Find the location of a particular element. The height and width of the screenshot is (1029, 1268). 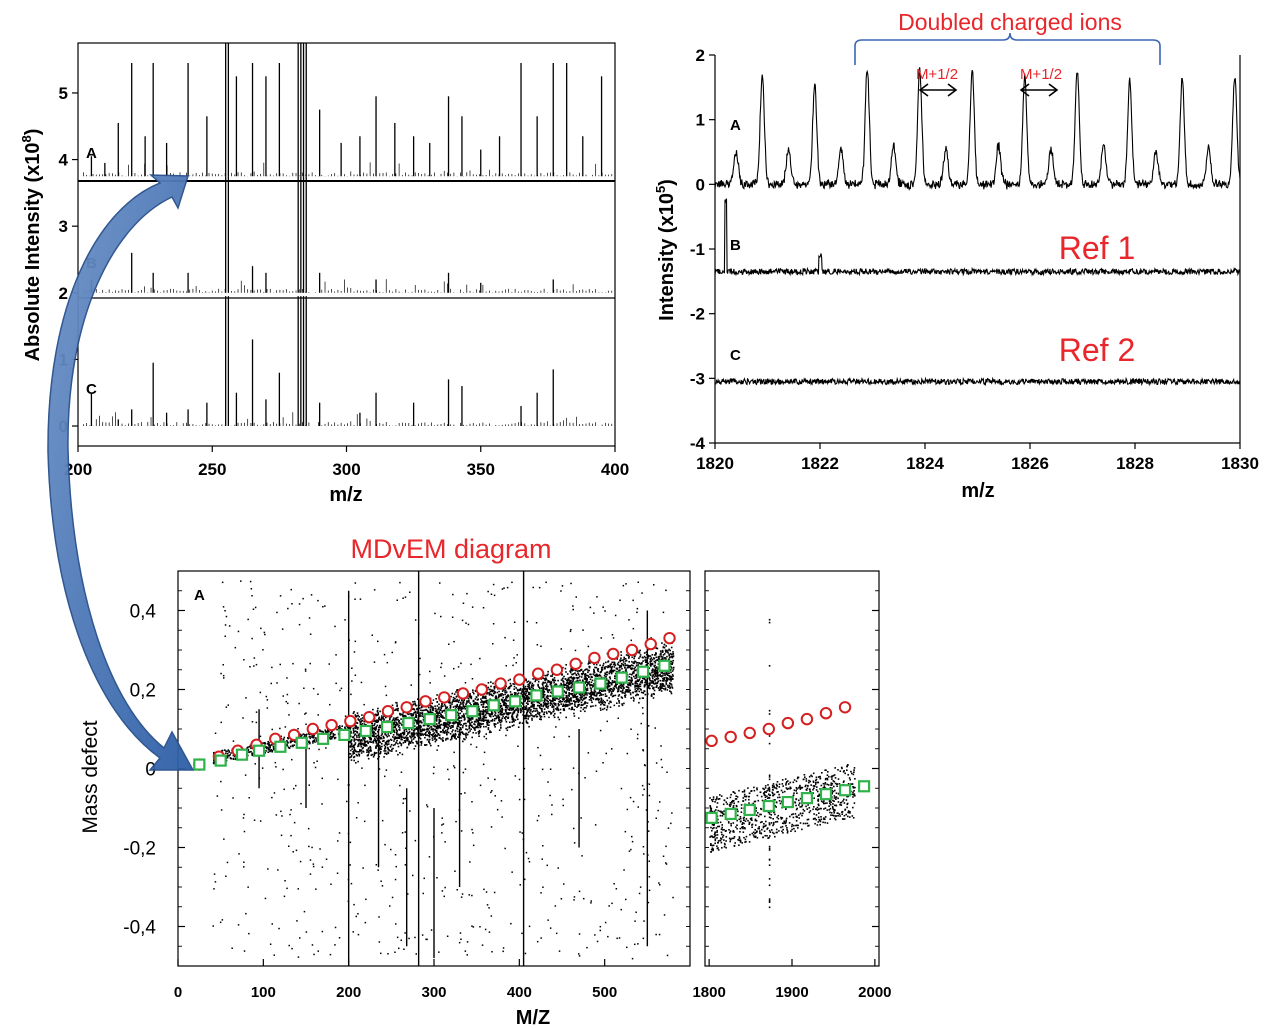

intensity-x-axis-title: m/z is located at coordinates (345, 495).